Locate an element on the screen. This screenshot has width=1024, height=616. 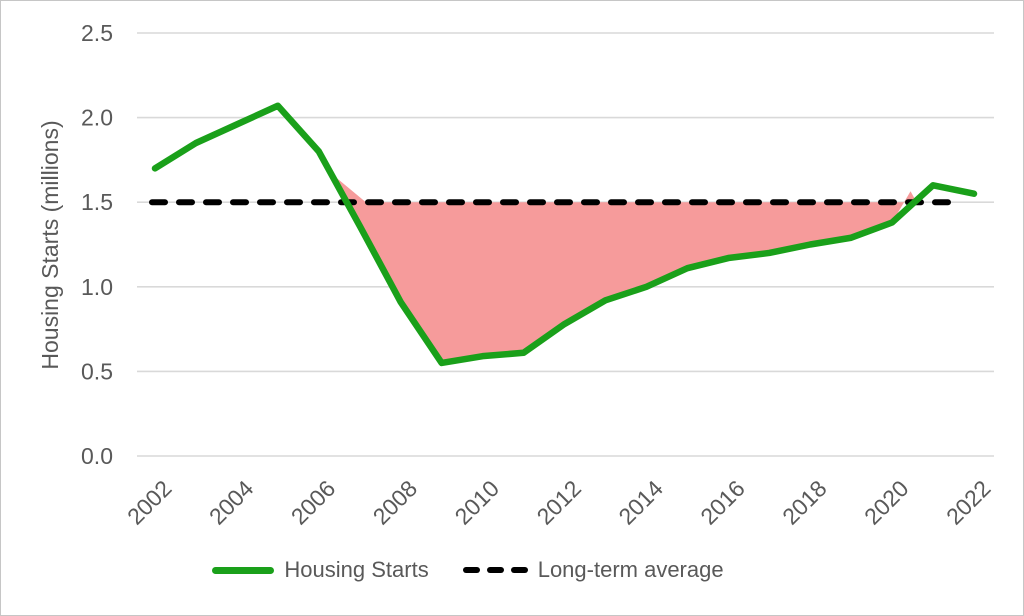
x-tick-label-2014: 2014 is located at coordinates (640, 502).